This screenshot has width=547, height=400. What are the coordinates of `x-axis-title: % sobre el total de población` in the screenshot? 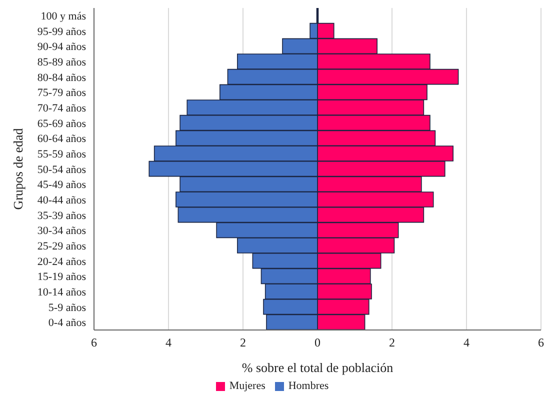 It's located at (318, 367).